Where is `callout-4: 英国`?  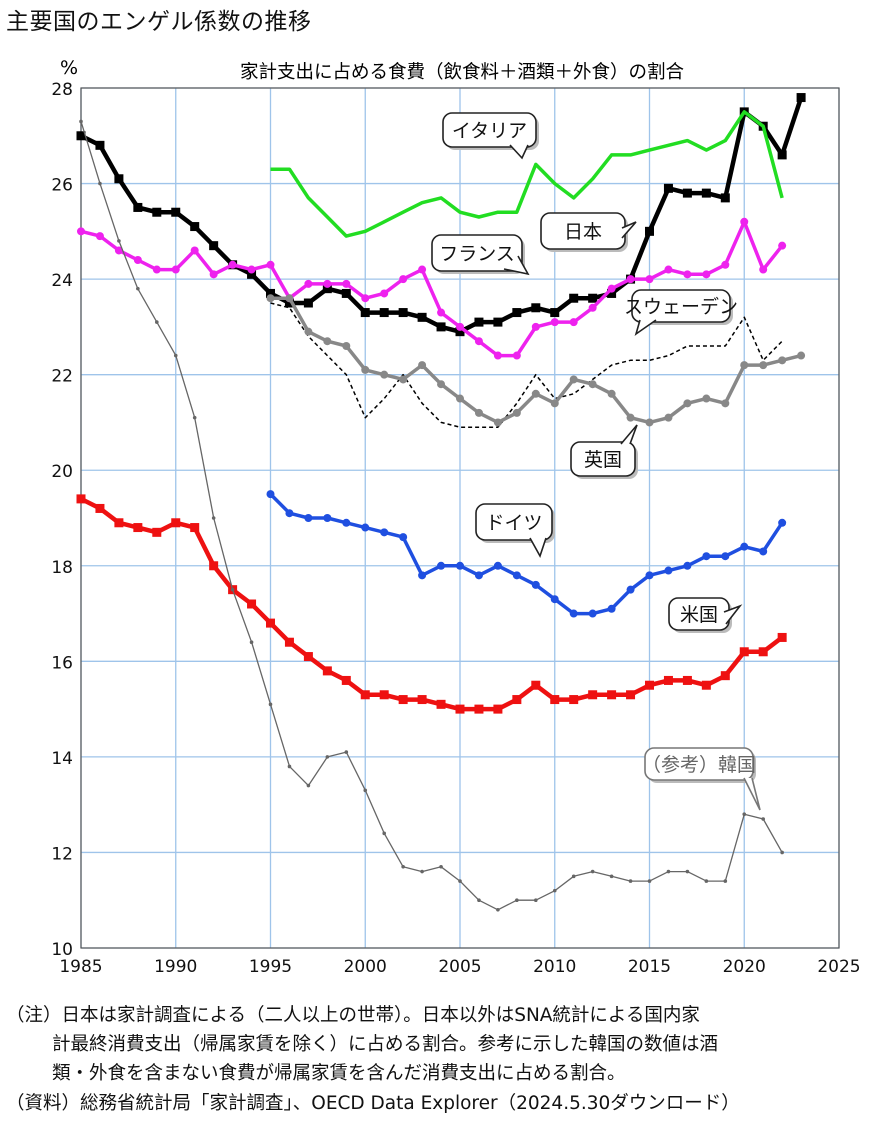
callout-4: 英国 is located at coordinates (604, 451).